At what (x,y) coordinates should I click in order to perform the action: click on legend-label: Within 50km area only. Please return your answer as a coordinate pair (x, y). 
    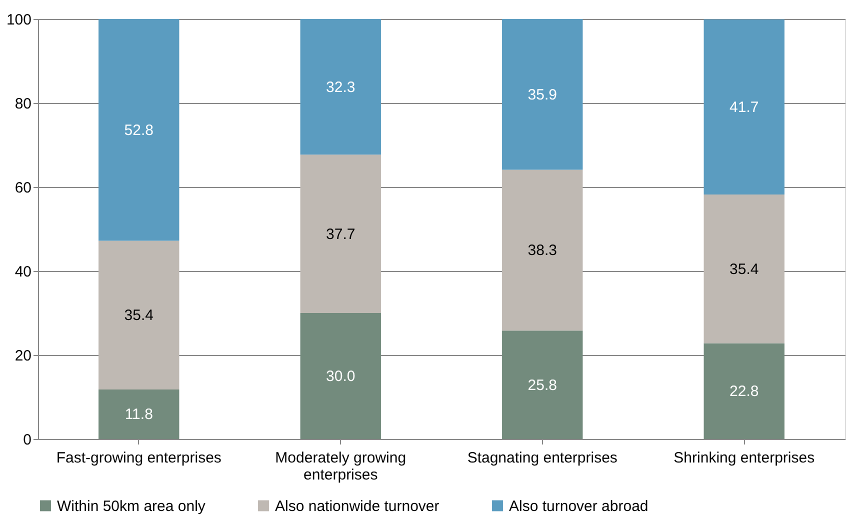
    Looking at the image, I should click on (131, 506).